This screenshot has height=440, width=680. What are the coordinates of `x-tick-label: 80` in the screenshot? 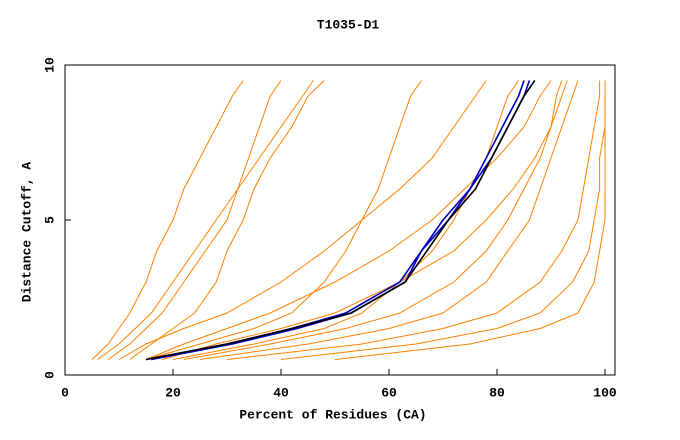 It's located at (497, 392).